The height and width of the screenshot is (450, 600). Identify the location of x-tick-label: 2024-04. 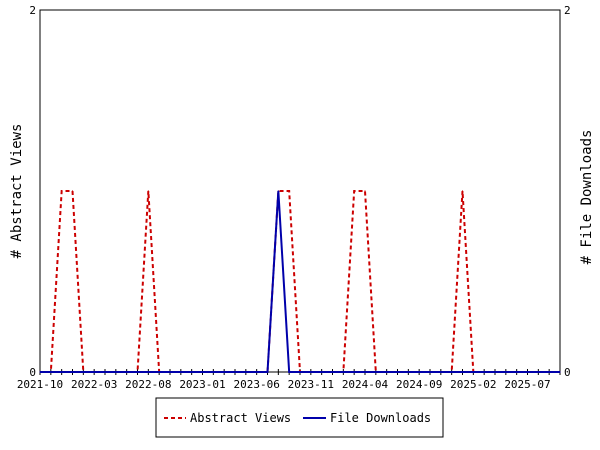
(365, 384).